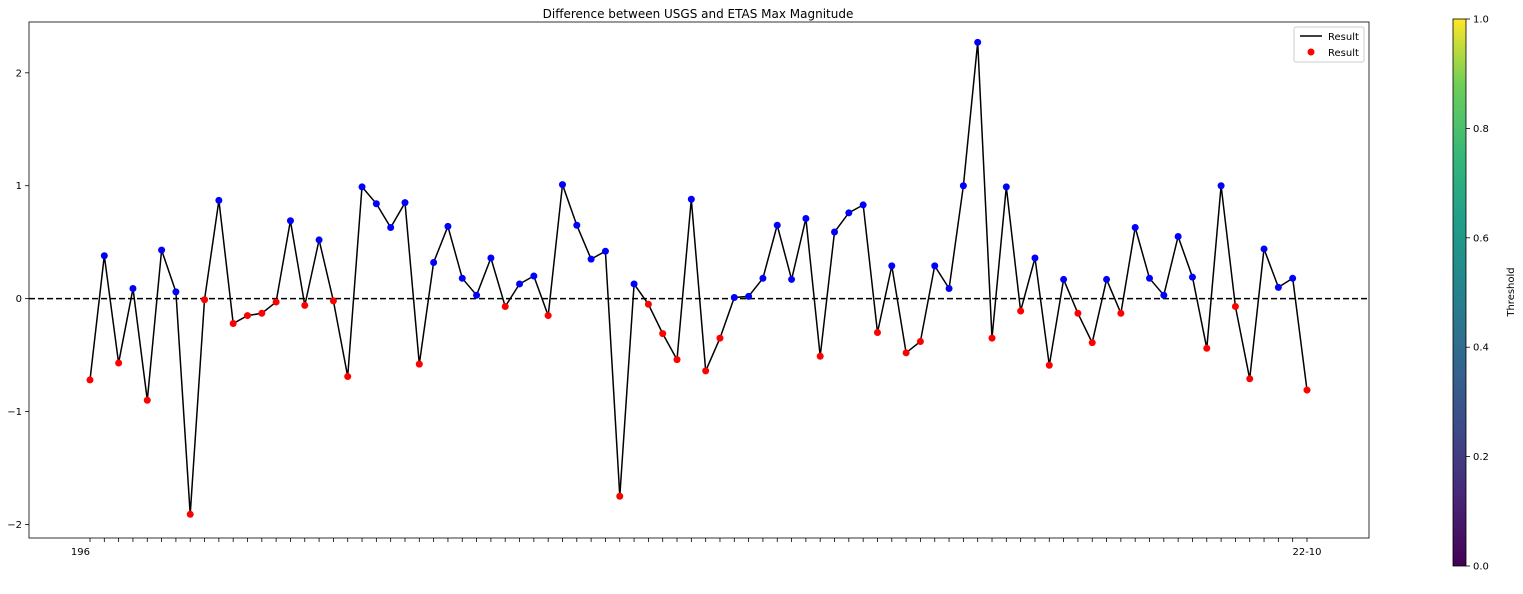 The width and height of the screenshot is (1523, 594). I want to click on colorbar-gradient, so click(1459, 292).